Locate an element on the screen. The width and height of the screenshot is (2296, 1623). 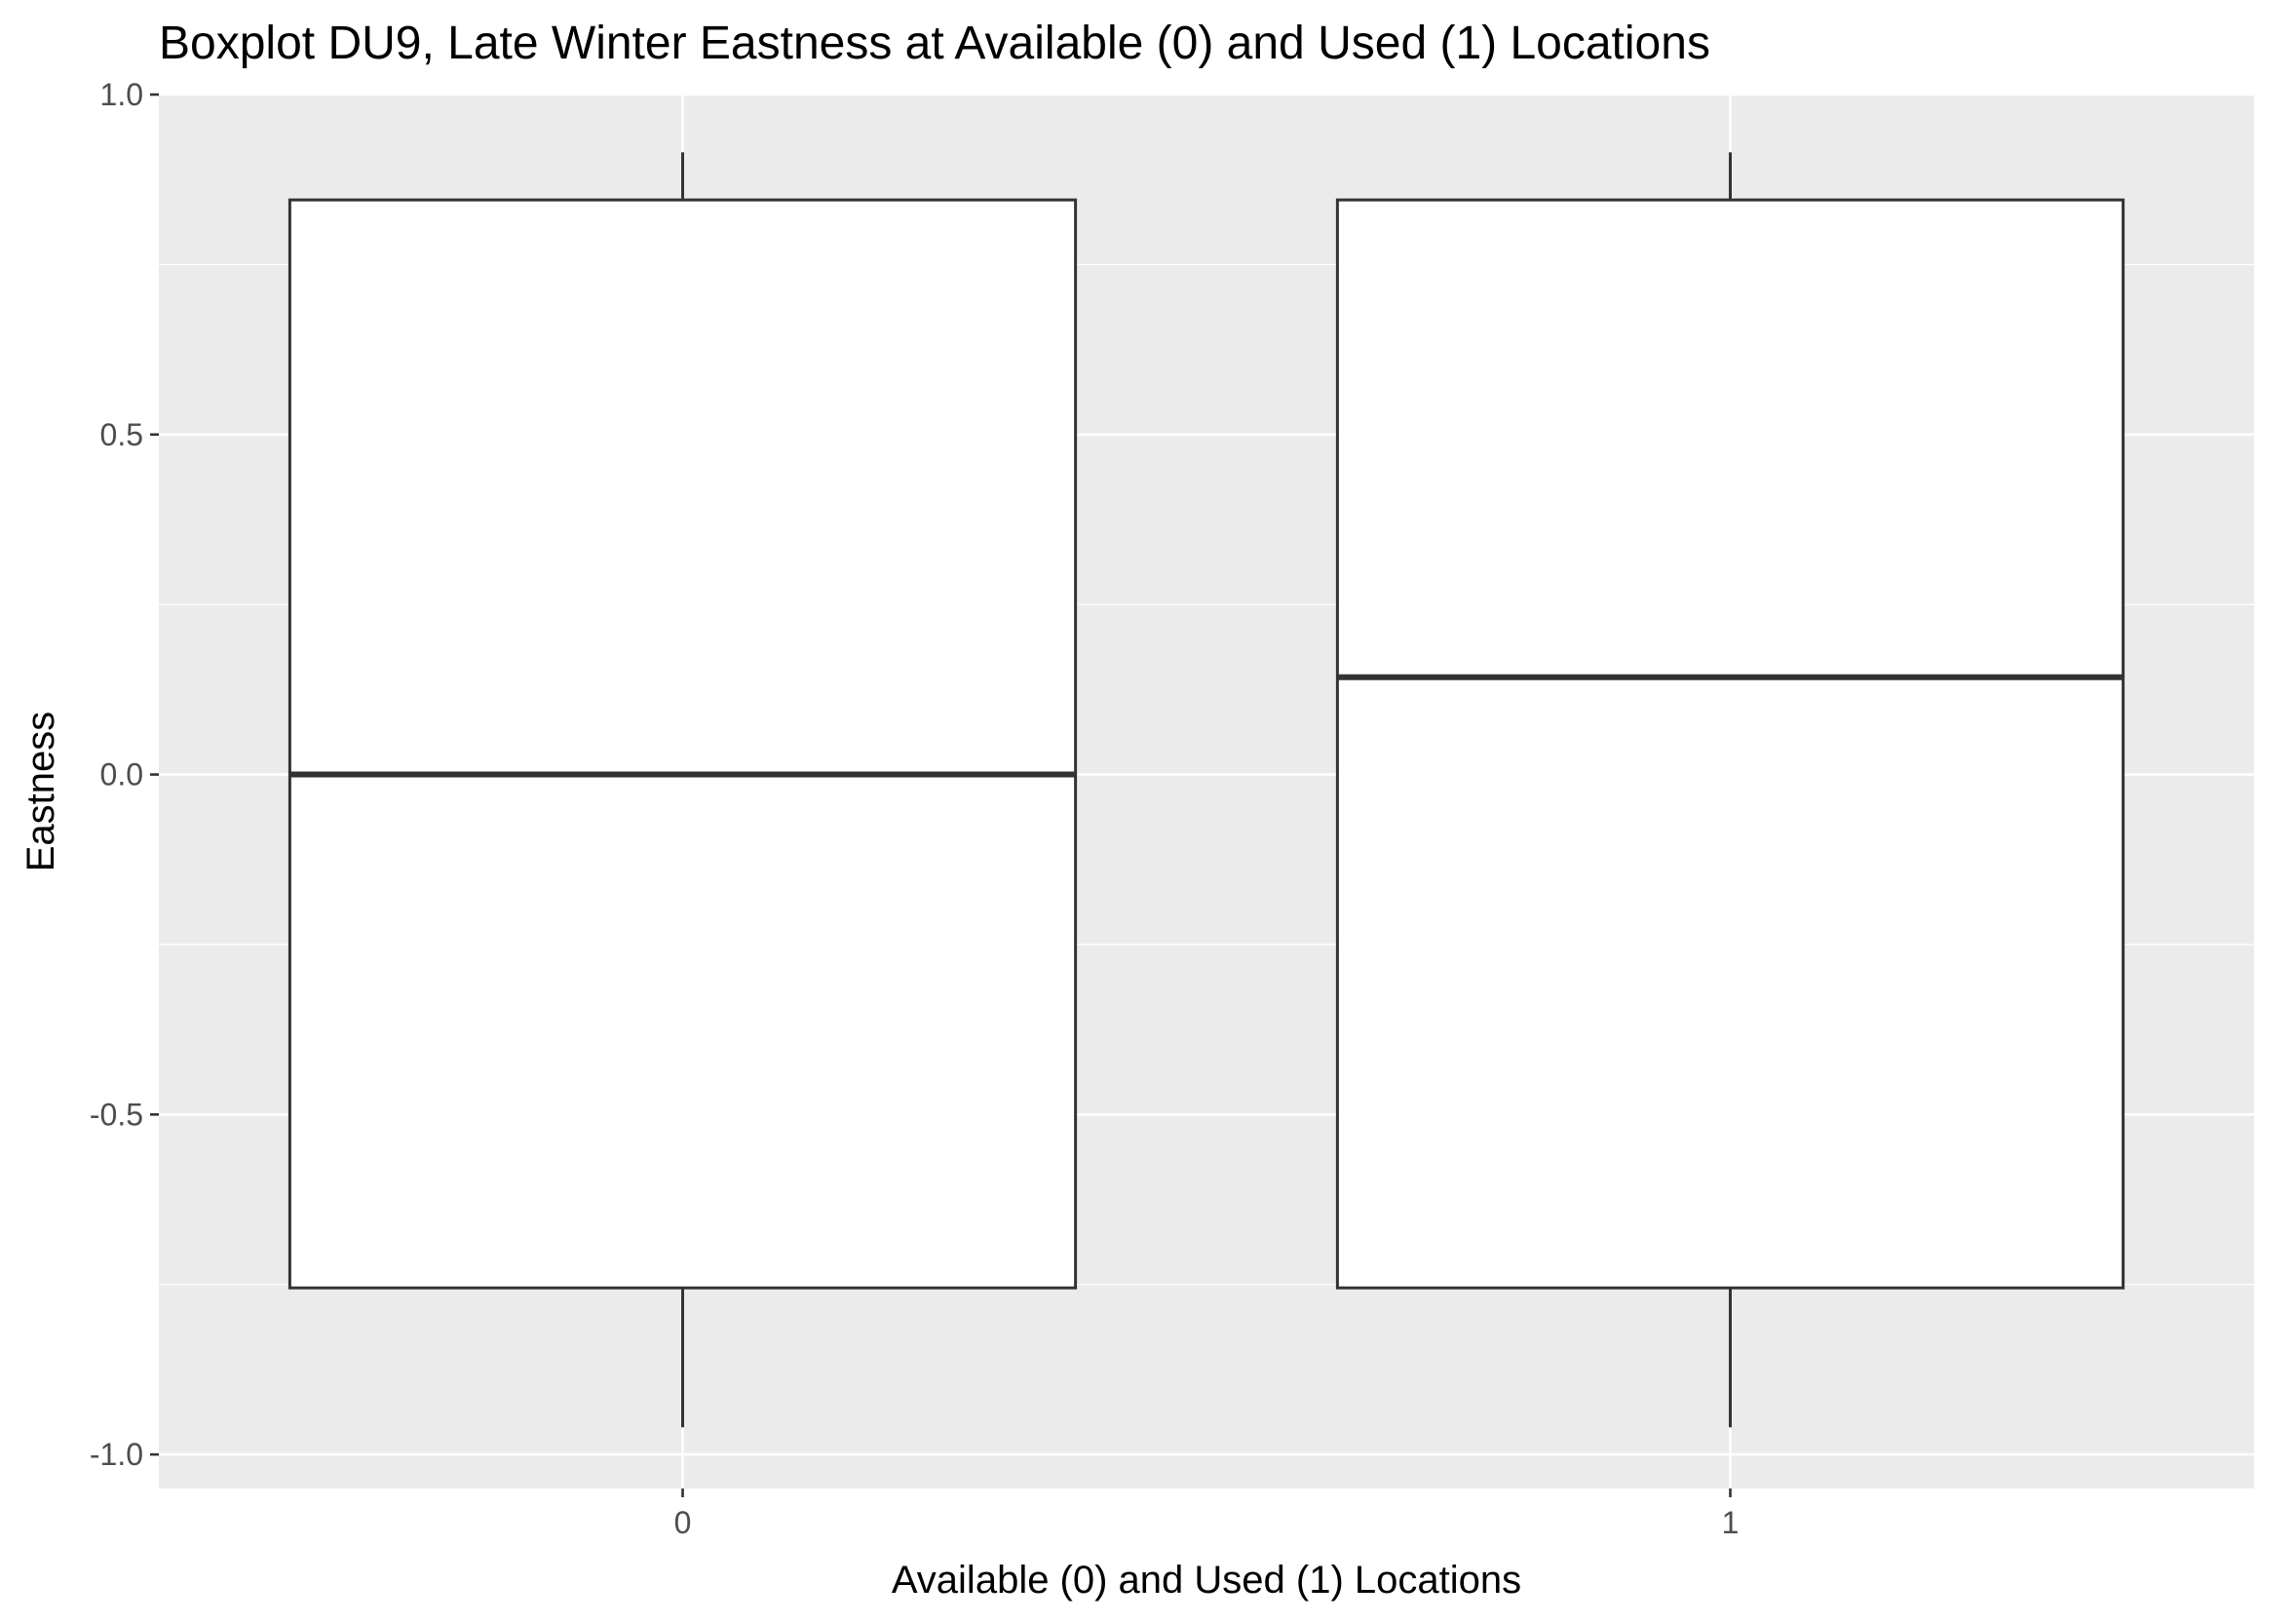
y-axis-title: Eastness is located at coordinates (40, 792).